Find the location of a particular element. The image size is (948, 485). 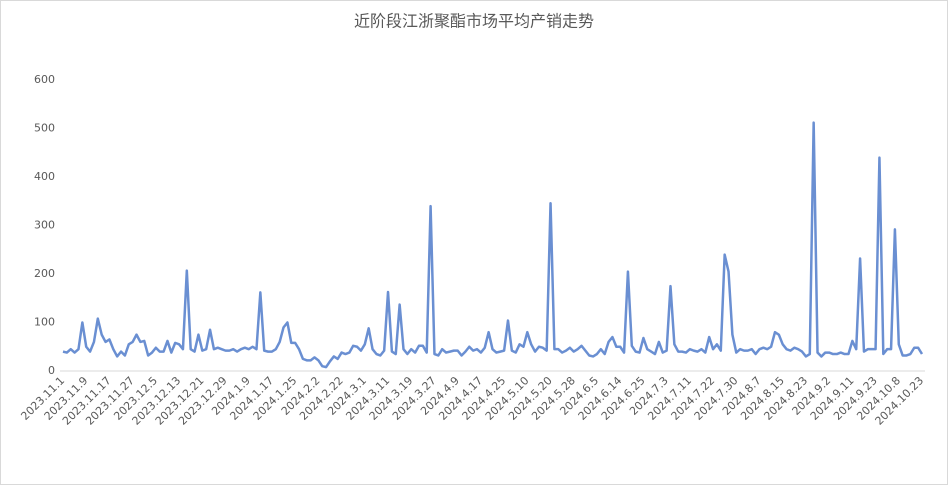

chart-title: 近阶段江浙聚酯市场平均产销走势 is located at coordinates (474, 21).